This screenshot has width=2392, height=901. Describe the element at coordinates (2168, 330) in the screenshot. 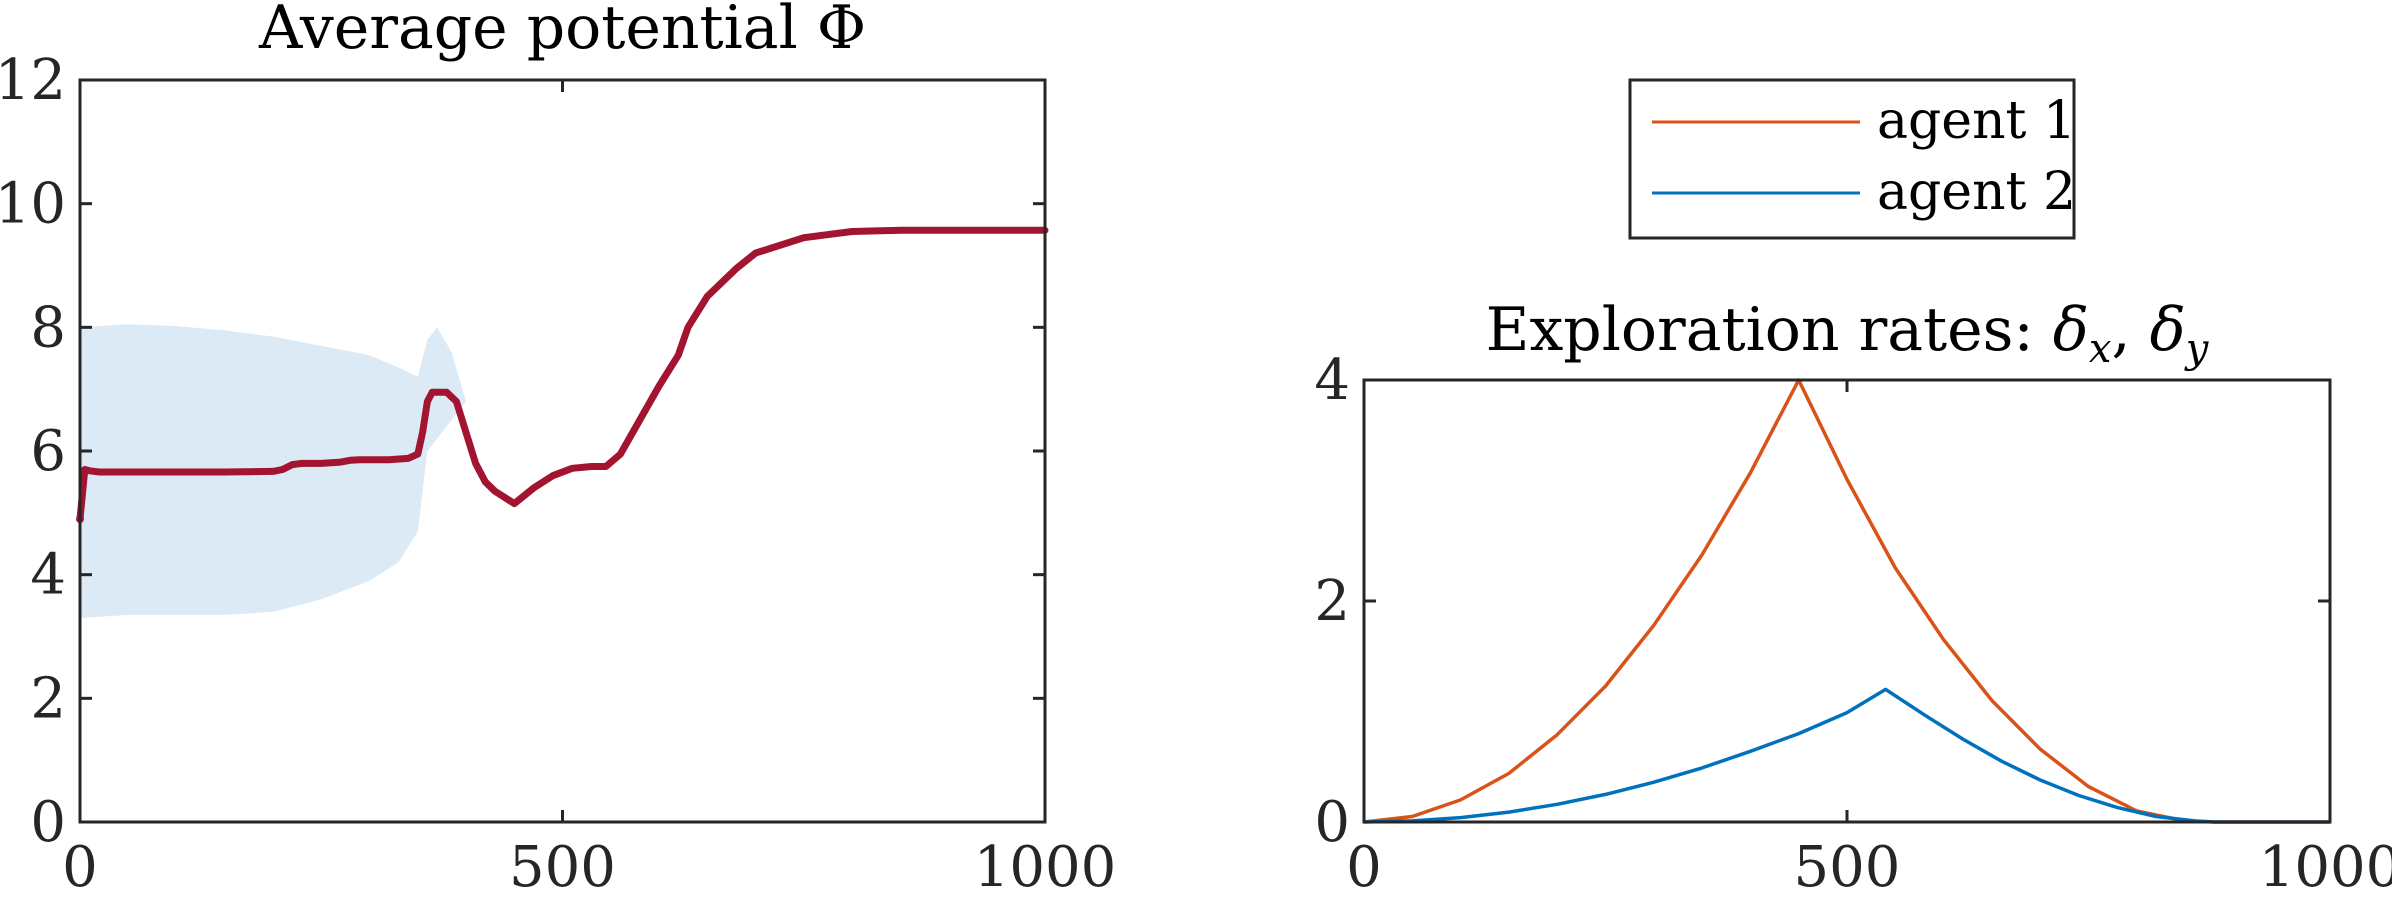

I see `exploration-title-delta-y: δ` at that location.